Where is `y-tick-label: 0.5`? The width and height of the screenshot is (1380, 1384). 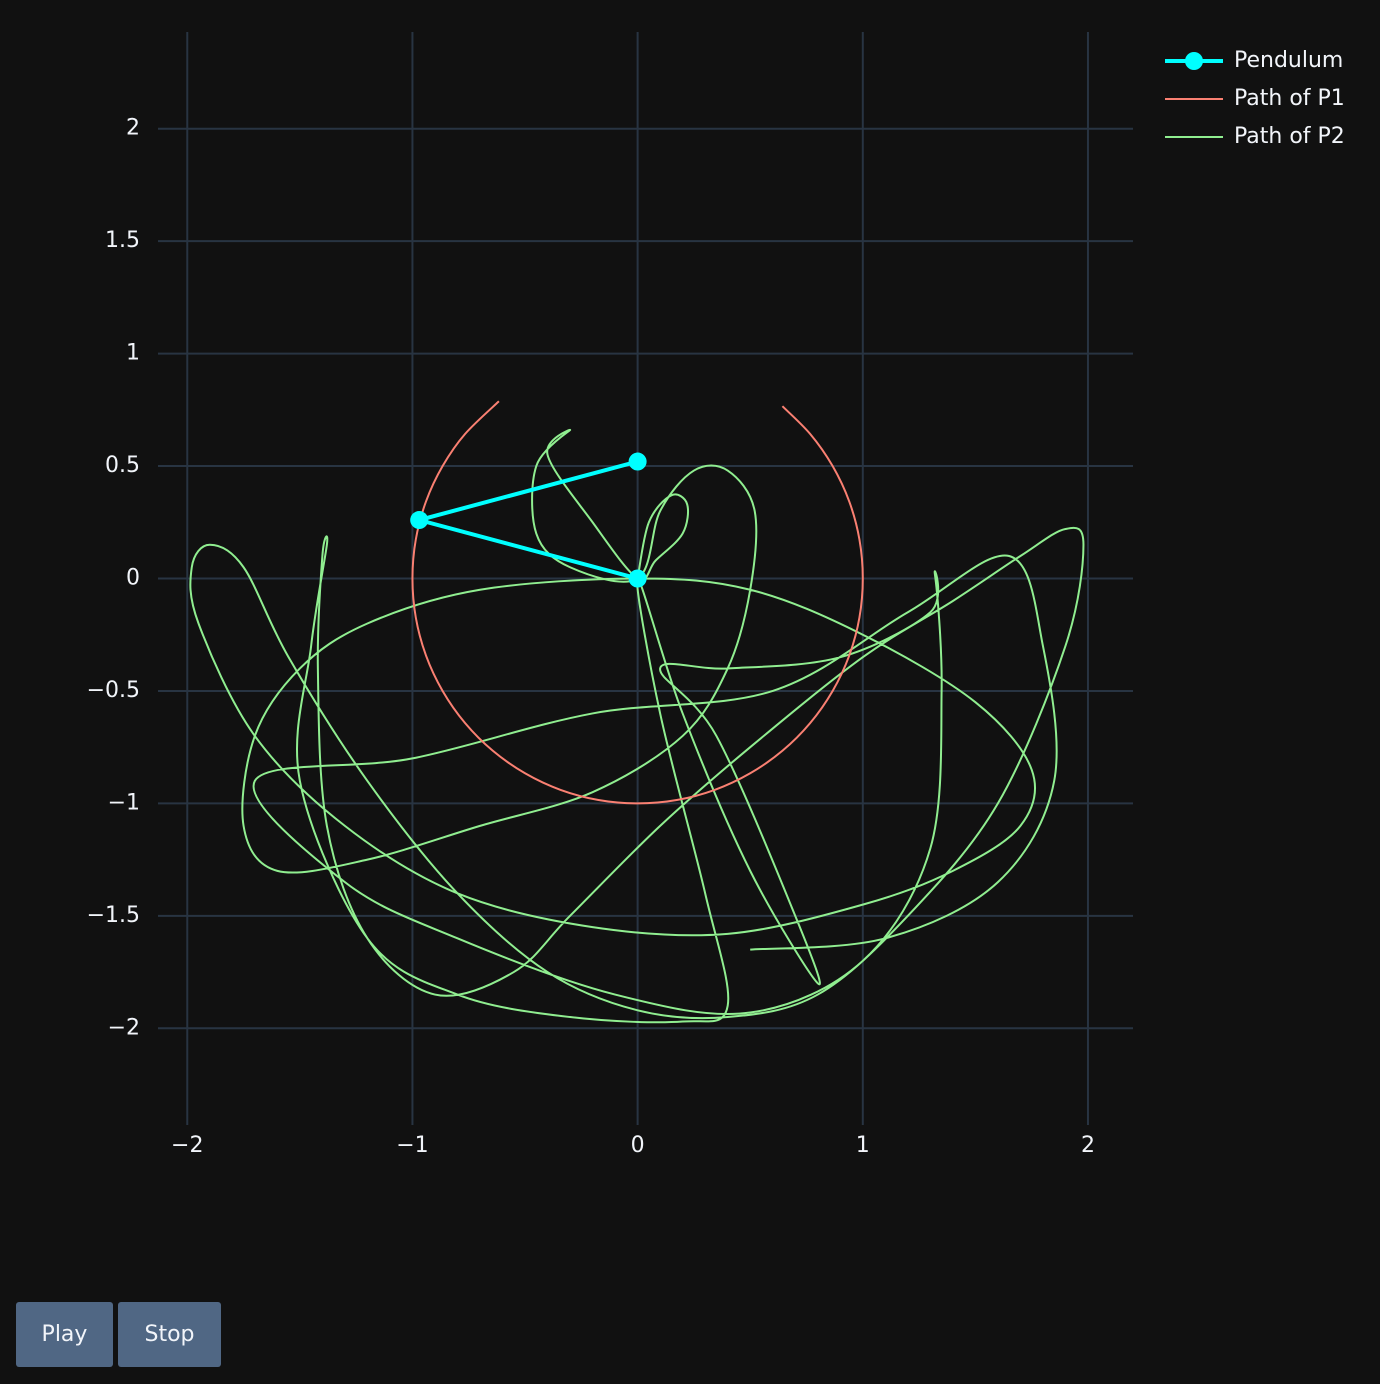 y-tick-label: 0.5 is located at coordinates (122, 465).